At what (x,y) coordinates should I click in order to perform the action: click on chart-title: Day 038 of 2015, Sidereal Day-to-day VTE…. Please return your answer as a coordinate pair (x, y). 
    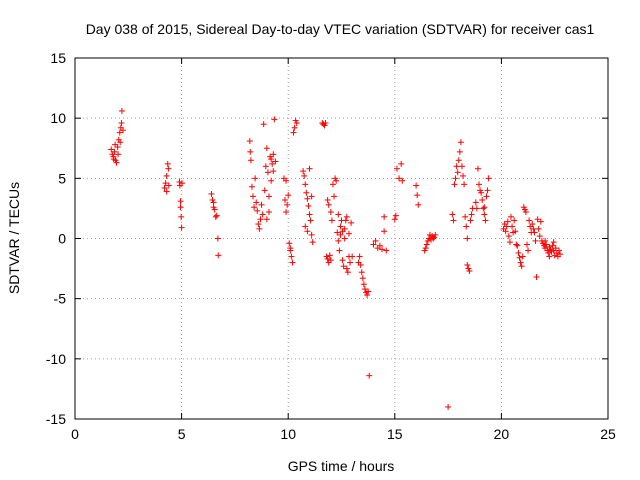
    Looking at the image, I should click on (340, 29).